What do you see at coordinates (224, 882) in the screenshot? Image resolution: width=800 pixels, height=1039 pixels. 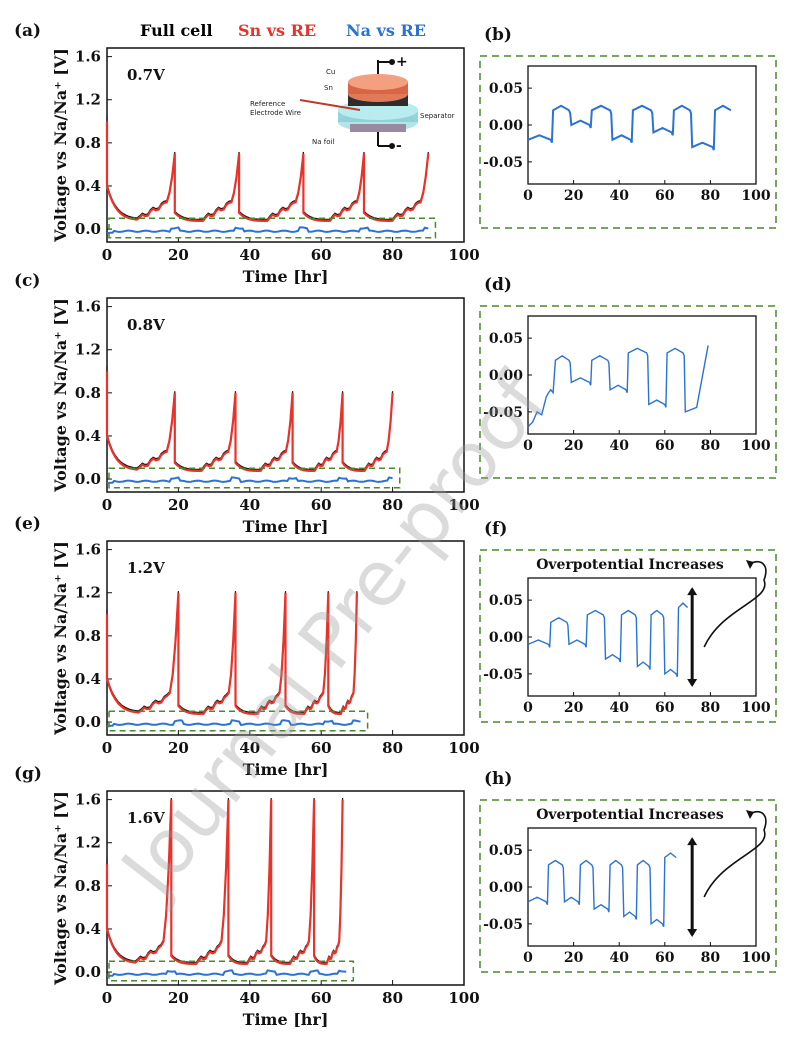 I see `series-sn-vs-re` at bounding box center [224, 882].